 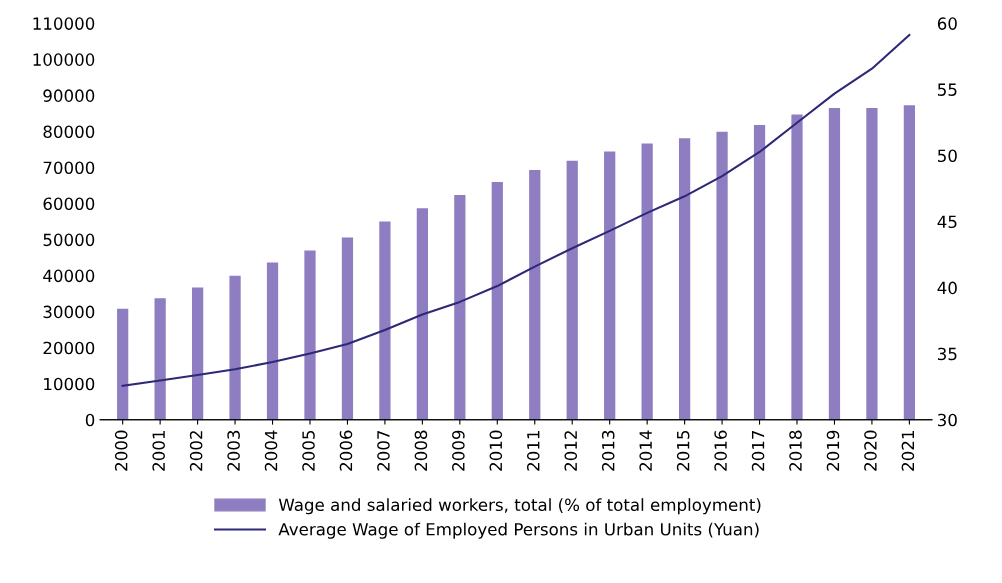 I want to click on x-tick-label: 2005, so click(x=308, y=450).